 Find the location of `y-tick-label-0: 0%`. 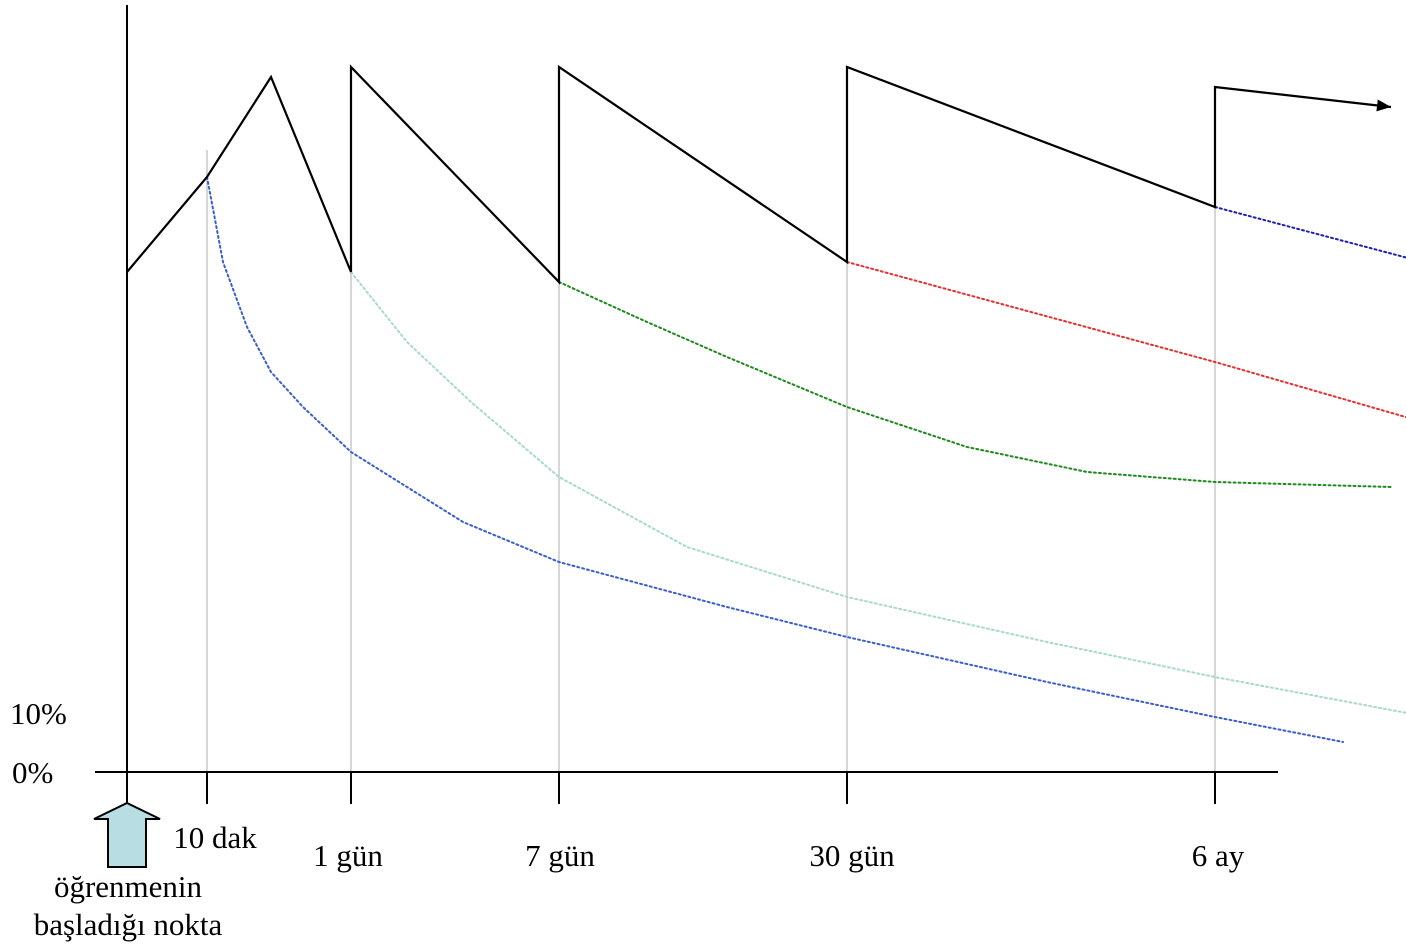

y-tick-label-0: 0% is located at coordinates (32, 772).